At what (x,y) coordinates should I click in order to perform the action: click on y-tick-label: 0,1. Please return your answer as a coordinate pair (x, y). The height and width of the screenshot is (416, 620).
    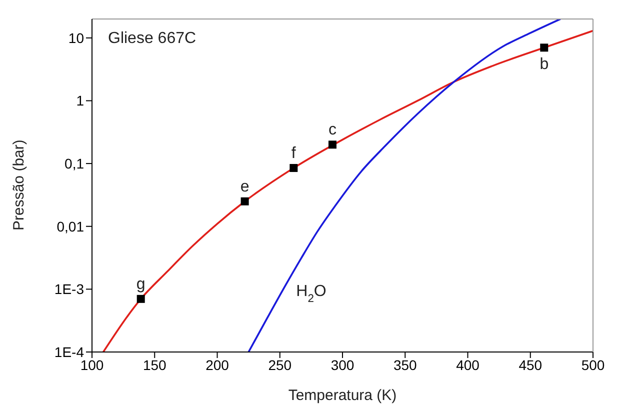
    Looking at the image, I should click on (74, 164).